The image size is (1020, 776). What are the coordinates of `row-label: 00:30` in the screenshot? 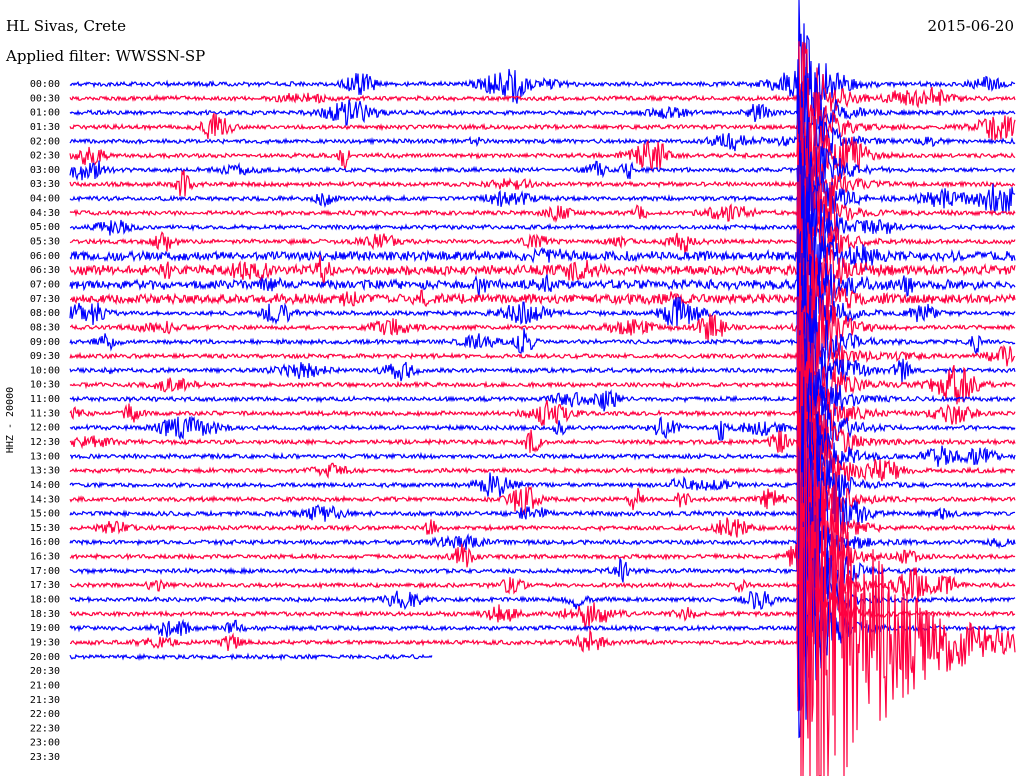 It's located at (45, 98).